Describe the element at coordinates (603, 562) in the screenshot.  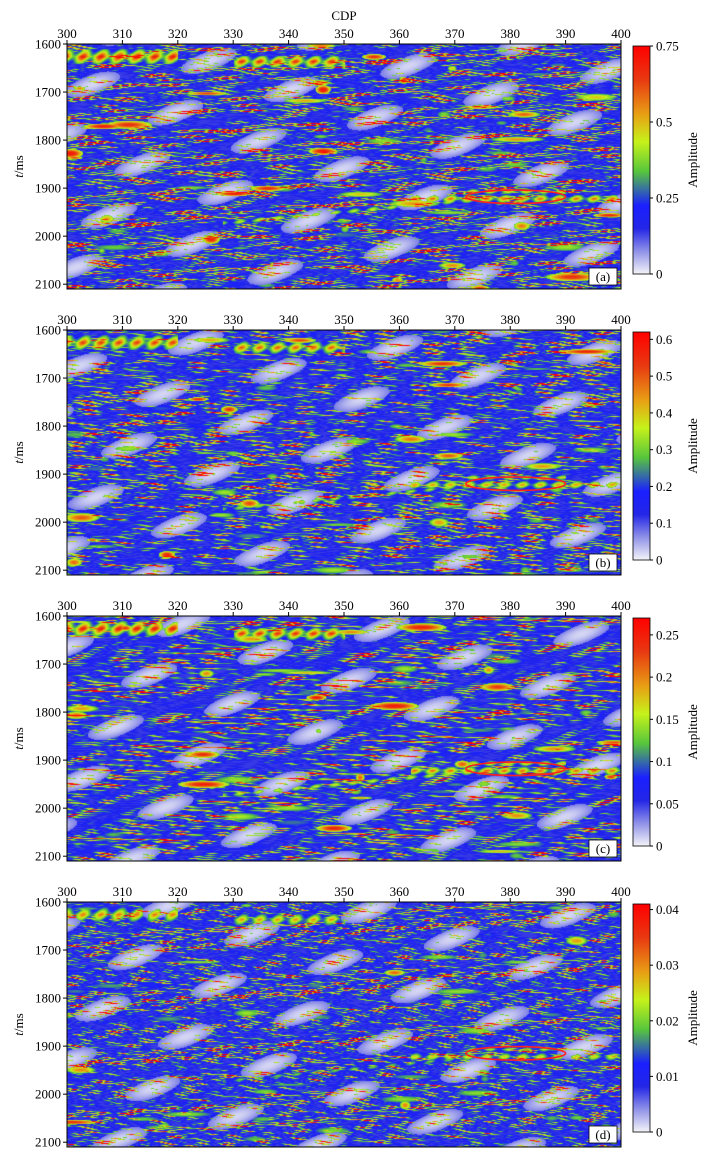
I see `panel-label: (b)` at that location.